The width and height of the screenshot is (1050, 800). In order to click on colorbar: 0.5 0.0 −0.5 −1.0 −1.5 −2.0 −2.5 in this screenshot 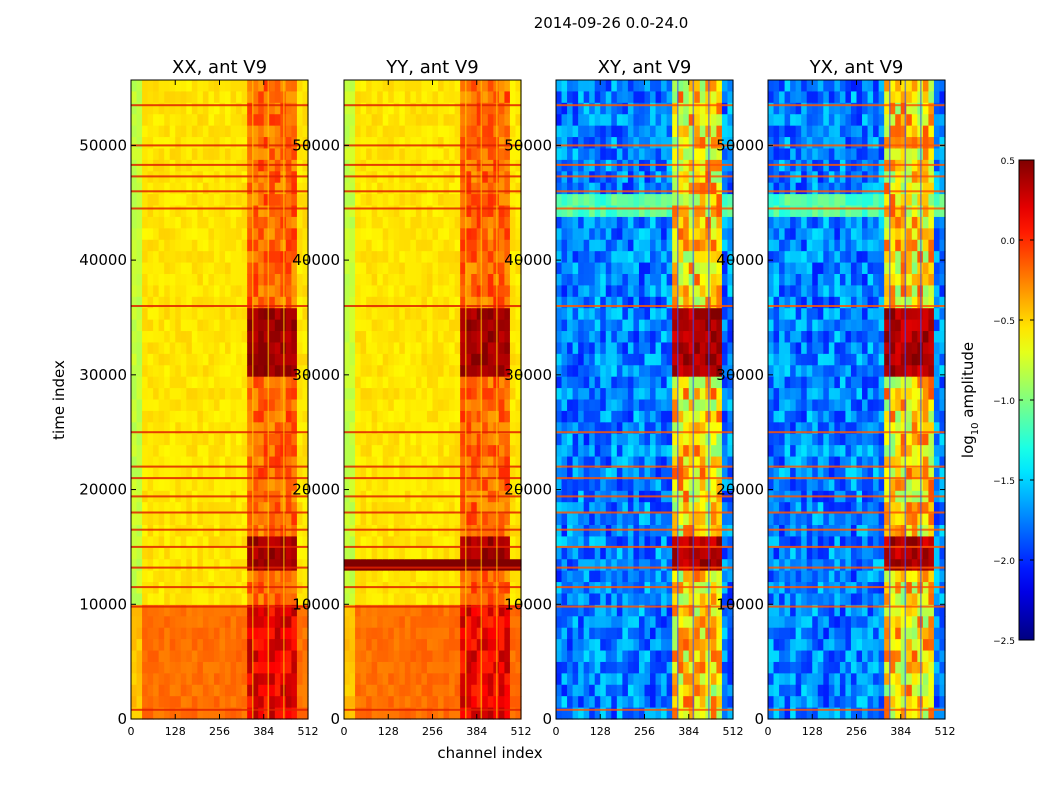, I will do `click(1014, 402)`.